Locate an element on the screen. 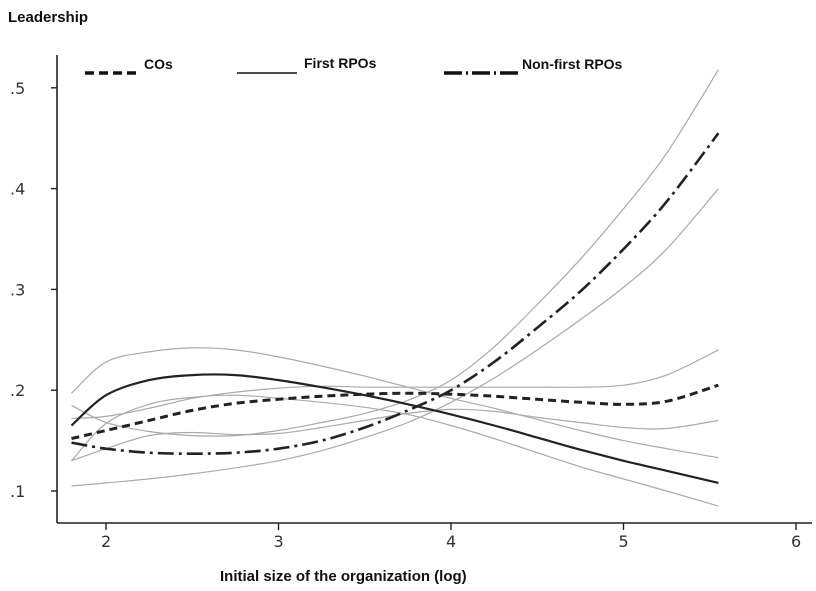 This screenshot has width=816, height=591. legend-label-non-first-rpos: Non-first RPOs is located at coordinates (572, 64).